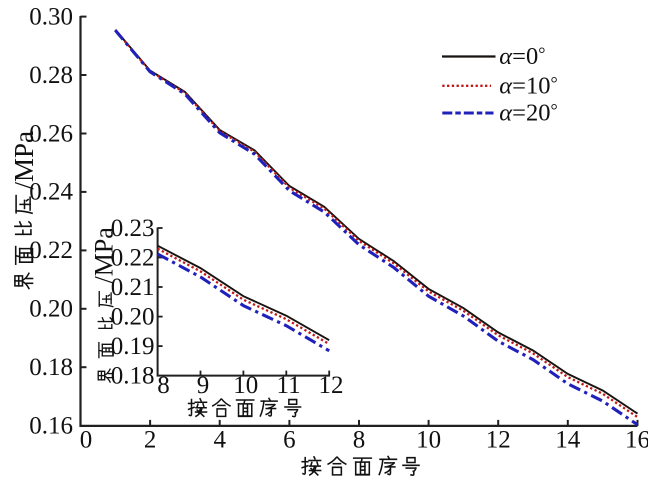  What do you see at coordinates (568, 440) in the screenshot?
I see `svg-text: 14` at bounding box center [568, 440].